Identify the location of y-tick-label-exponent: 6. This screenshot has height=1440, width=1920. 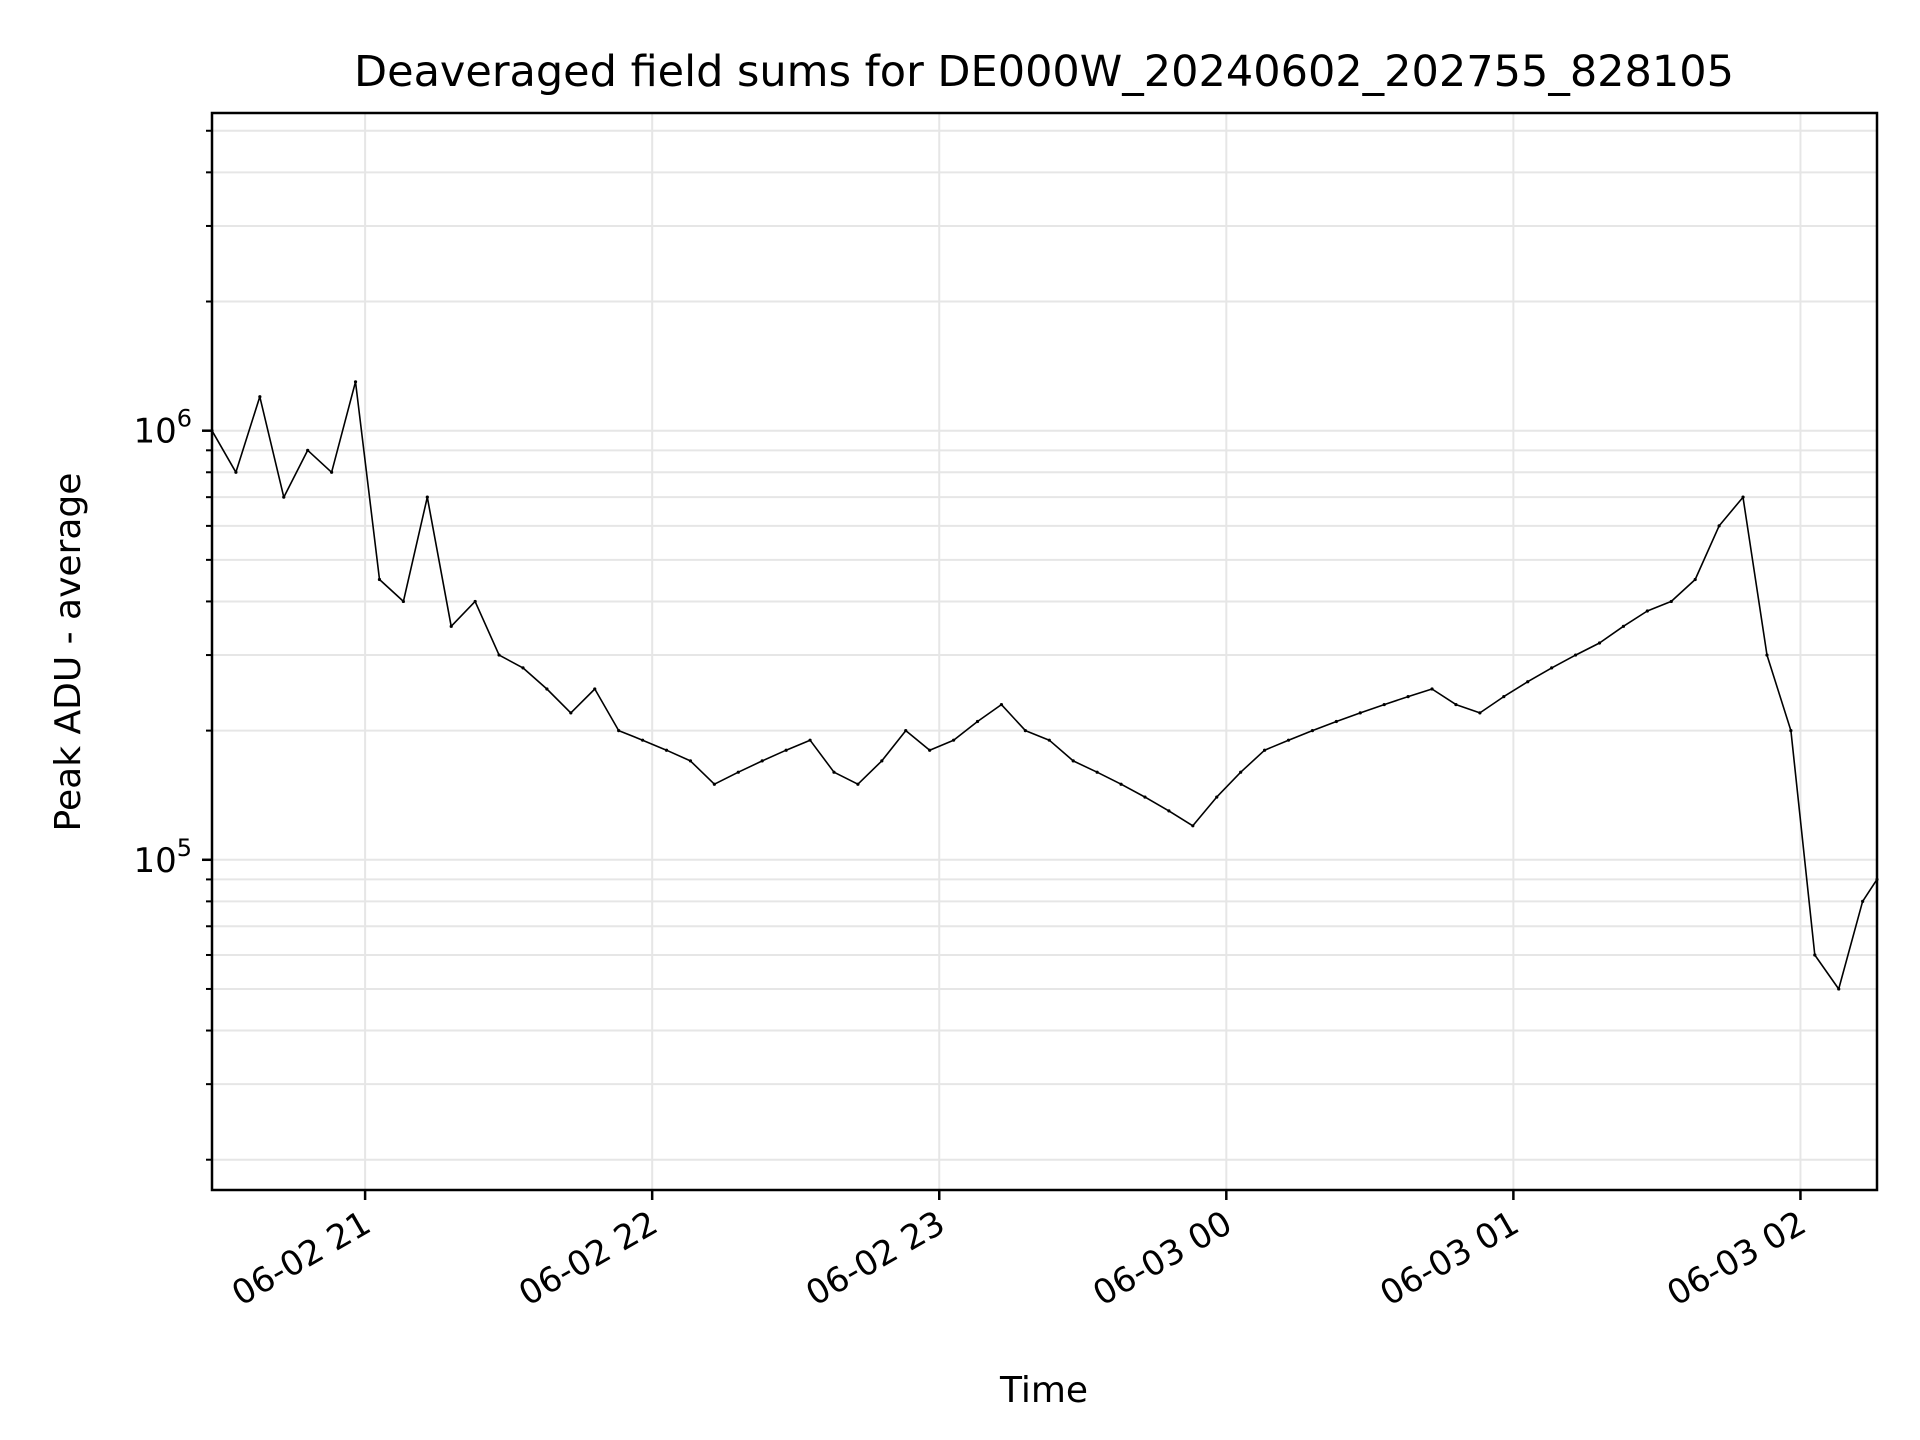
(184, 419).